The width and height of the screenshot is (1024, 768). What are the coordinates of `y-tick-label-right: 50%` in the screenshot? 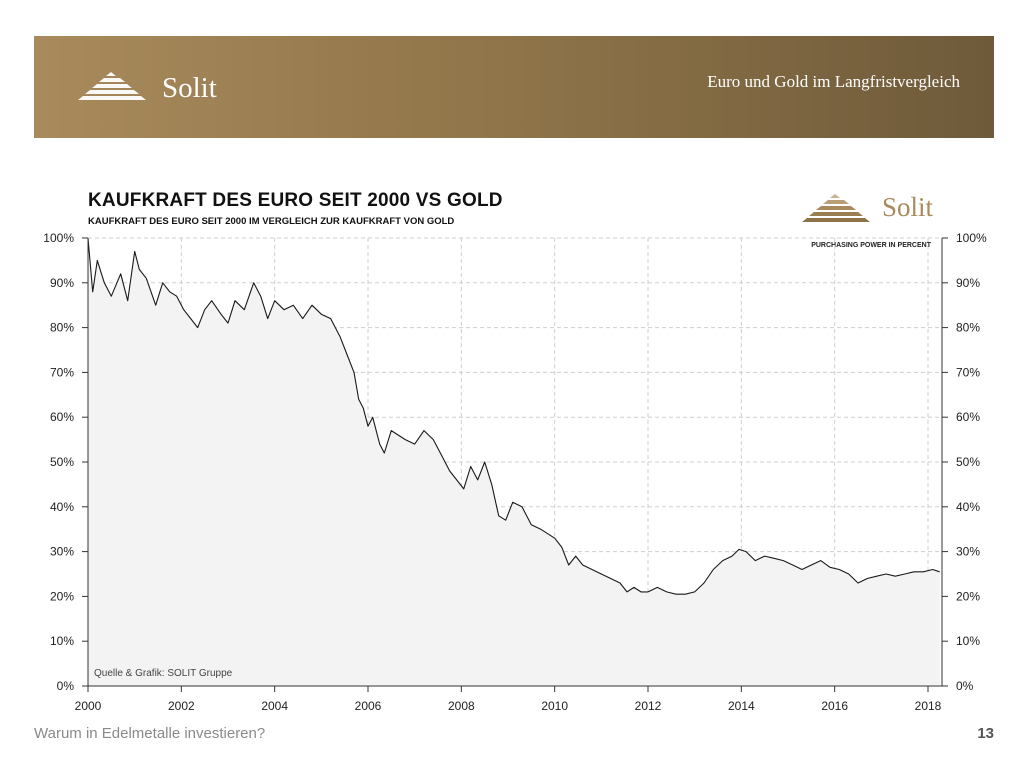 It's located at (968, 462).